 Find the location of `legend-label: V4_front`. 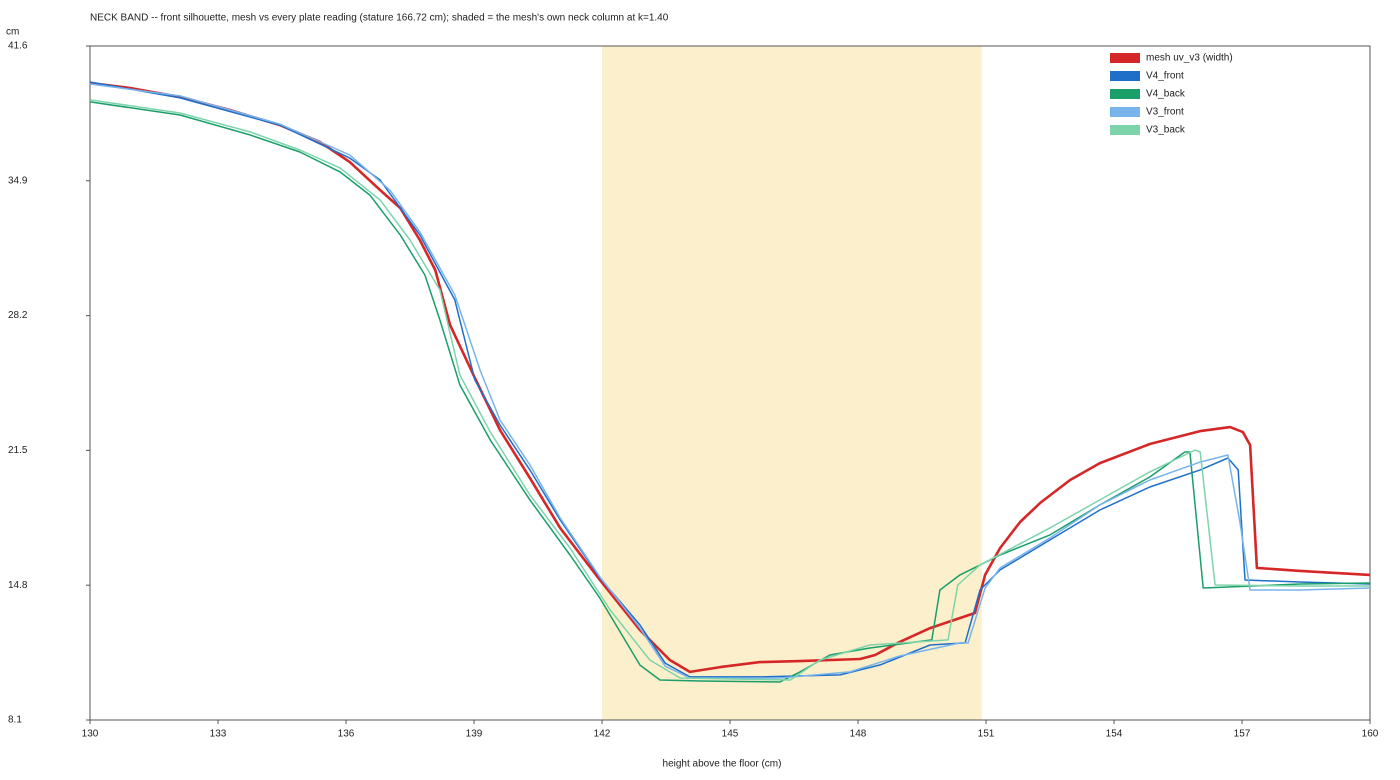

legend-label: V4_front is located at coordinates (1165, 76).